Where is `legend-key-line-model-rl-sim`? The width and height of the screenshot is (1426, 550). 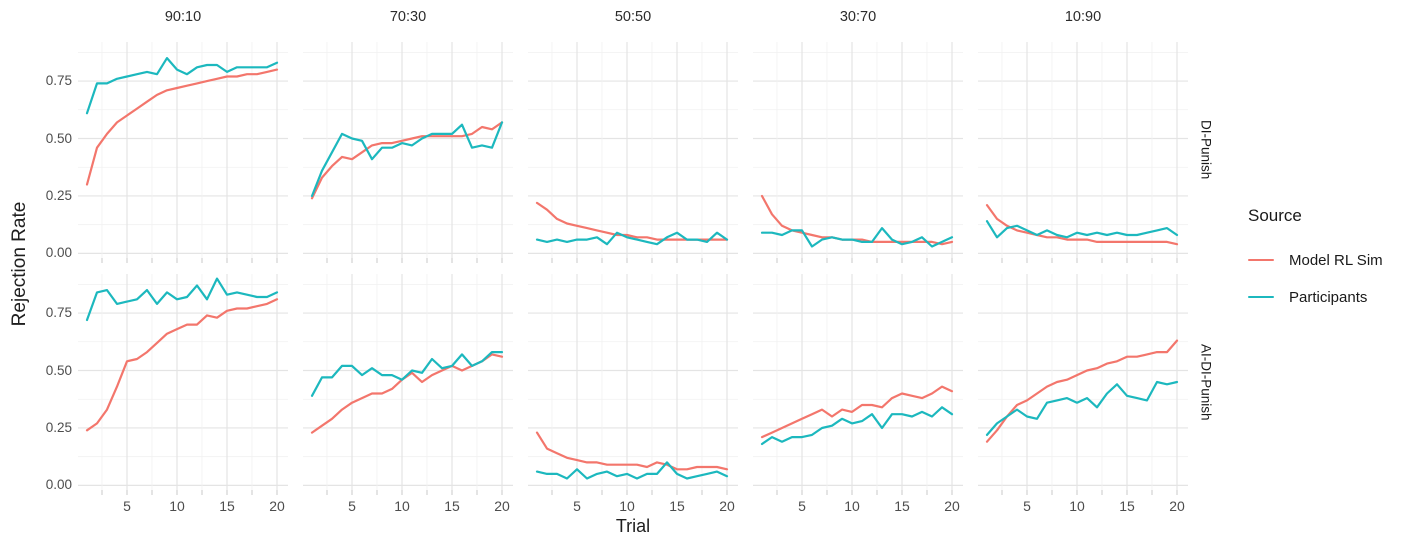 legend-key-line-model-rl-sim is located at coordinates (1261, 260).